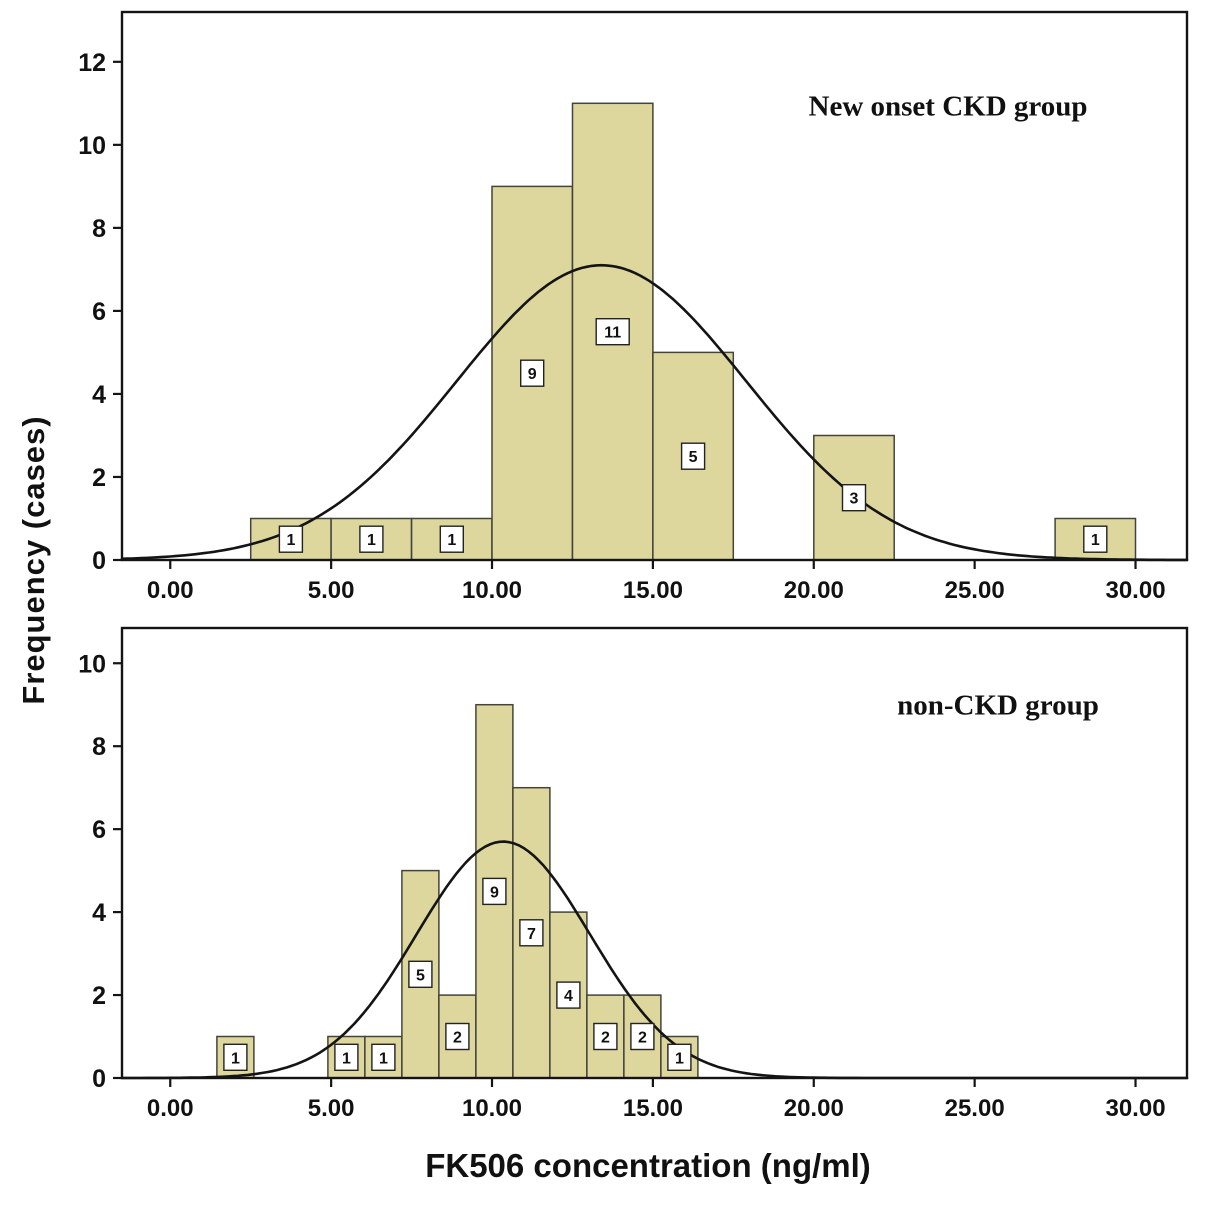  I want to click on histogram-bar, so click(1095, 539).